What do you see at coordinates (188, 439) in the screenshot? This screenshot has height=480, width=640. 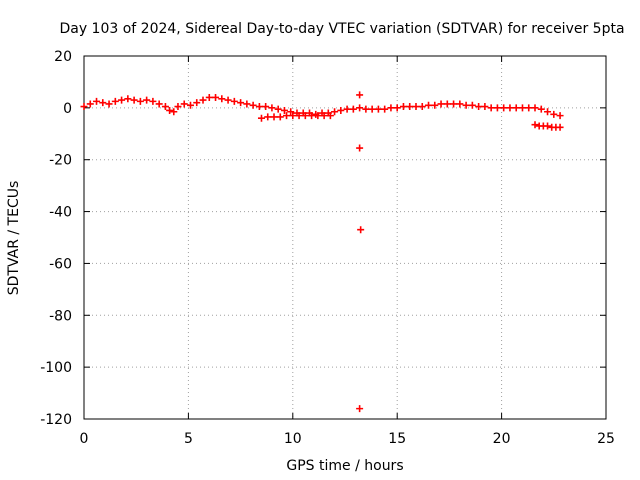 I see `x-tick-label: 5` at bounding box center [188, 439].